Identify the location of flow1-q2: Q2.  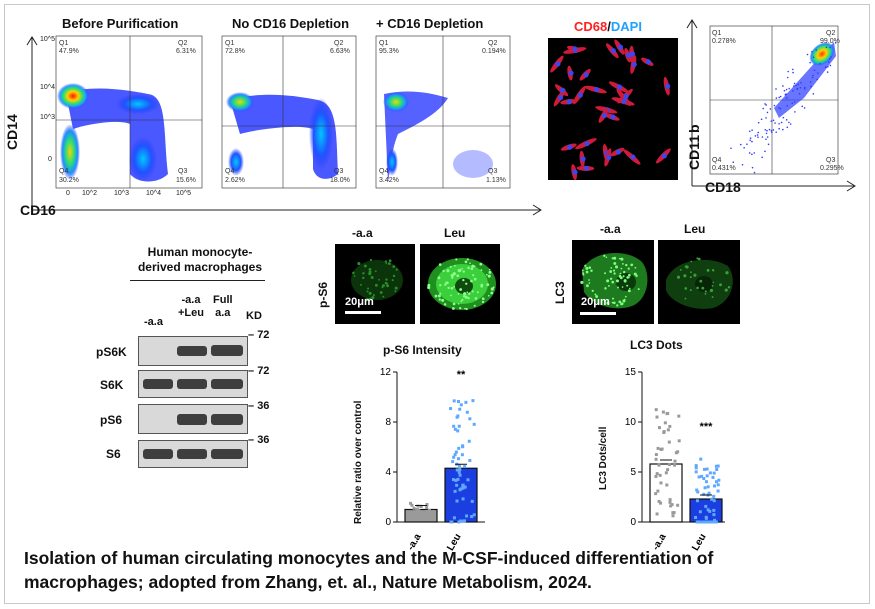
(183, 43).